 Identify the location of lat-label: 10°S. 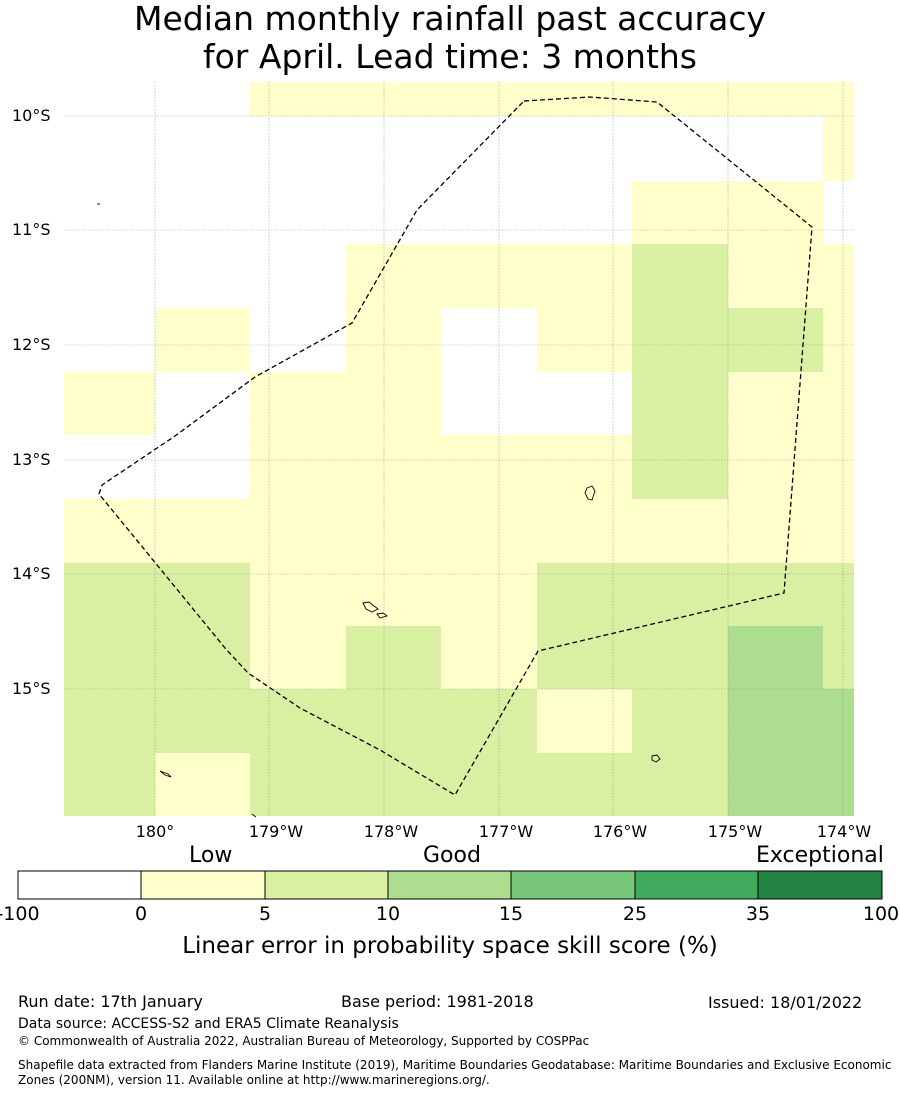
(31, 115).